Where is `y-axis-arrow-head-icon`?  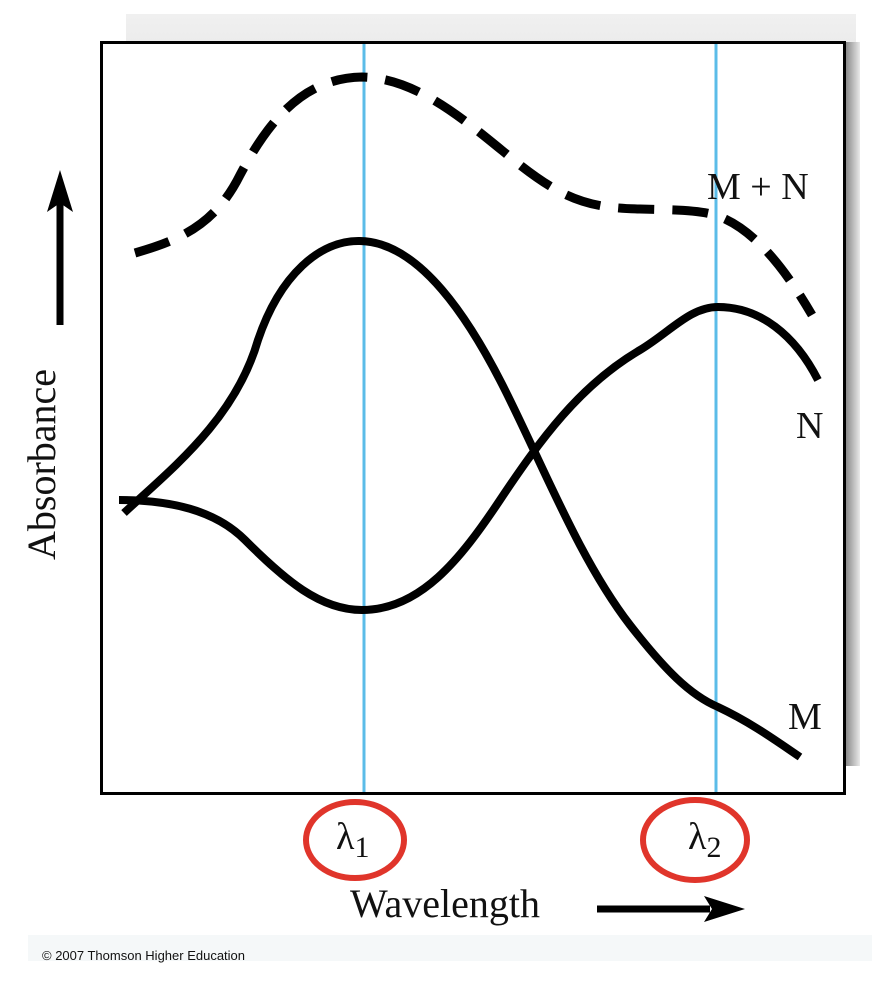 y-axis-arrow-head-icon is located at coordinates (60, 191).